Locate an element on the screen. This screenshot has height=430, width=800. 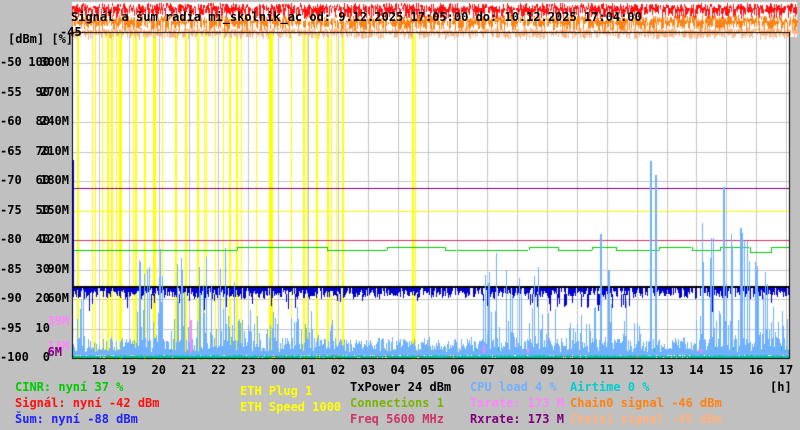
axis-mbit-label: 60M is located at coordinates (58, 298).